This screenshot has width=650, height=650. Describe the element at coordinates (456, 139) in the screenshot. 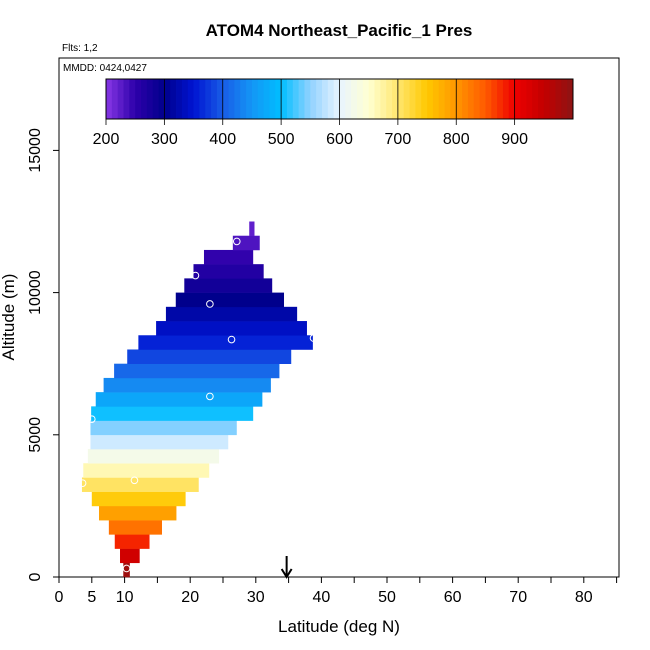

I see `colorbar-tick-label: 800` at that location.